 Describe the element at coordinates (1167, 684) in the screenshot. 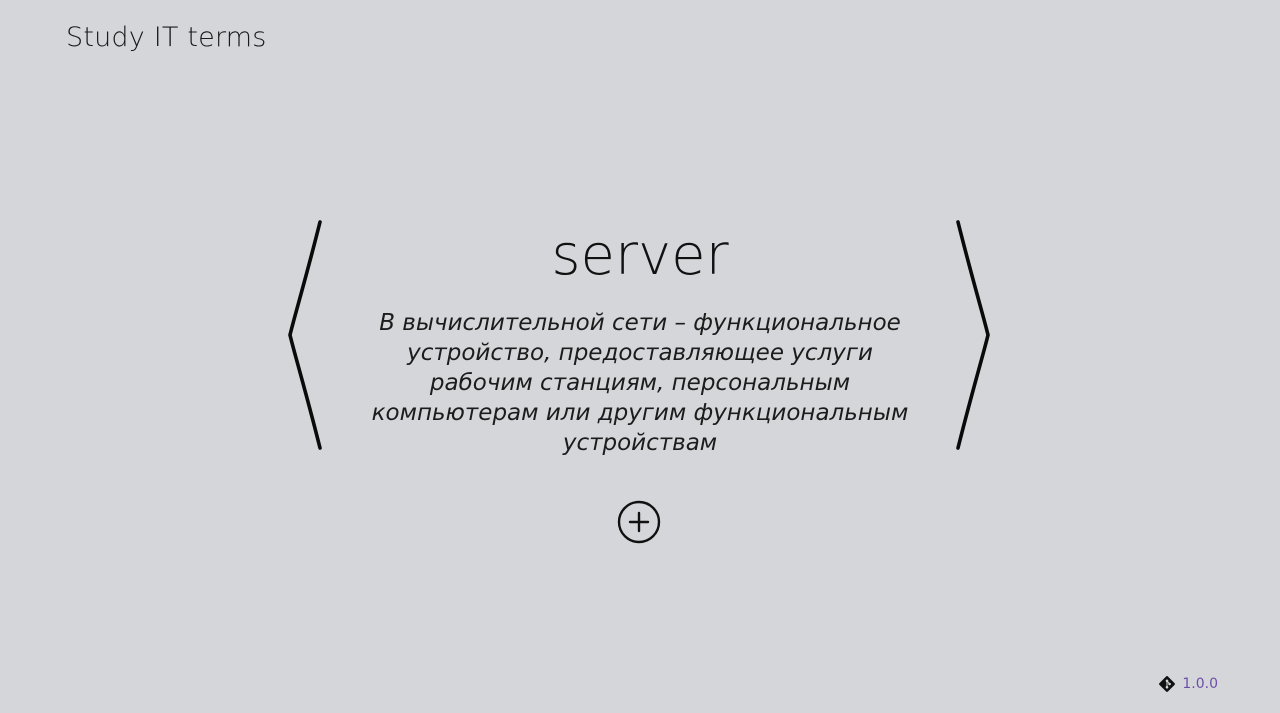

I see `git-icon` at that location.